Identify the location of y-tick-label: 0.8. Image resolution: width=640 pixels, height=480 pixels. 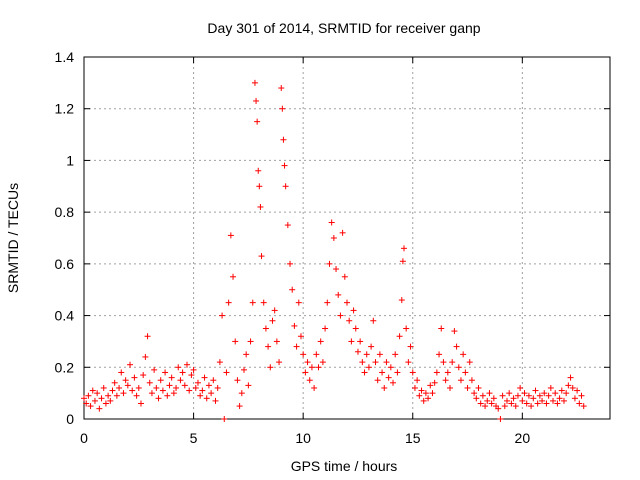
(65, 212).